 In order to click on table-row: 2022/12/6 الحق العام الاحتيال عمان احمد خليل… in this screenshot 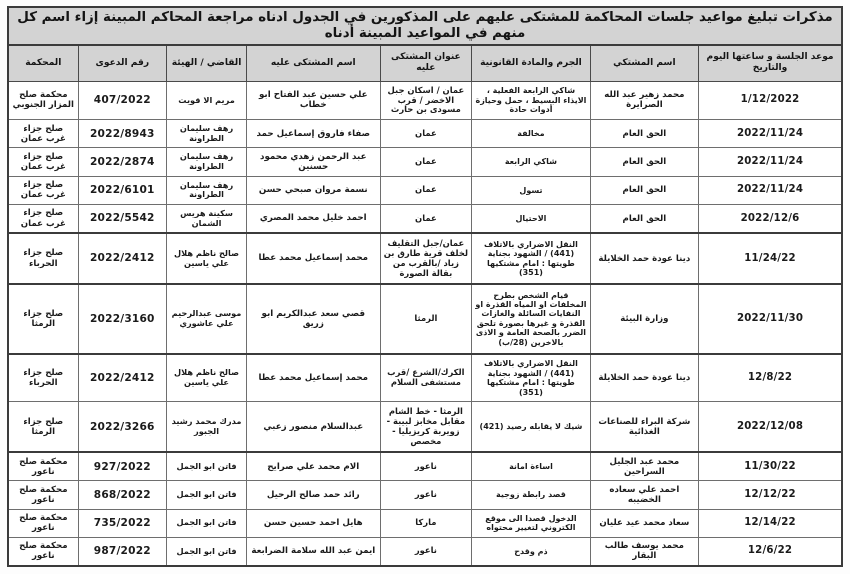, I will do `click(425, 219)`.